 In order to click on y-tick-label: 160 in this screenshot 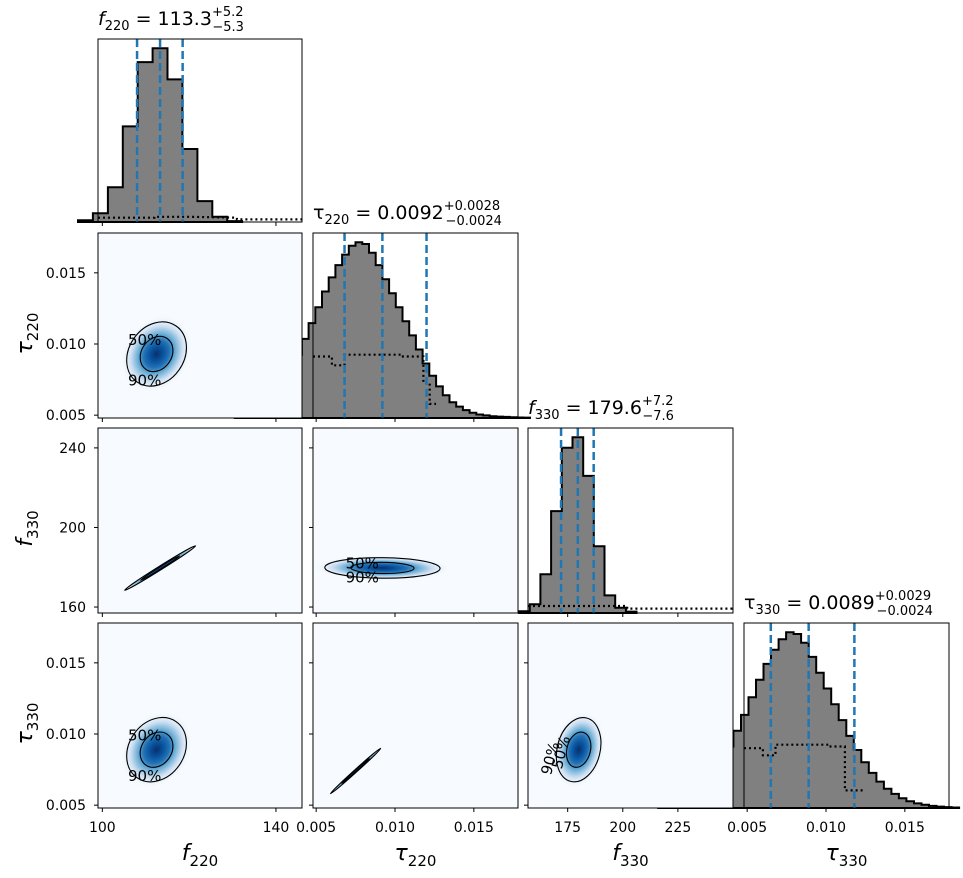, I will do `click(72, 608)`.